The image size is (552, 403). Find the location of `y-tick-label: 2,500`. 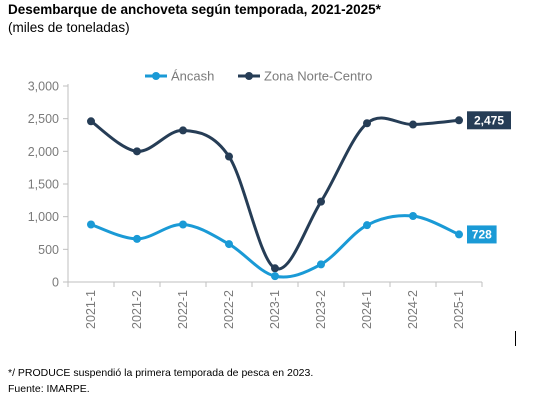

y-tick-label: 2,500 is located at coordinates (43, 119).